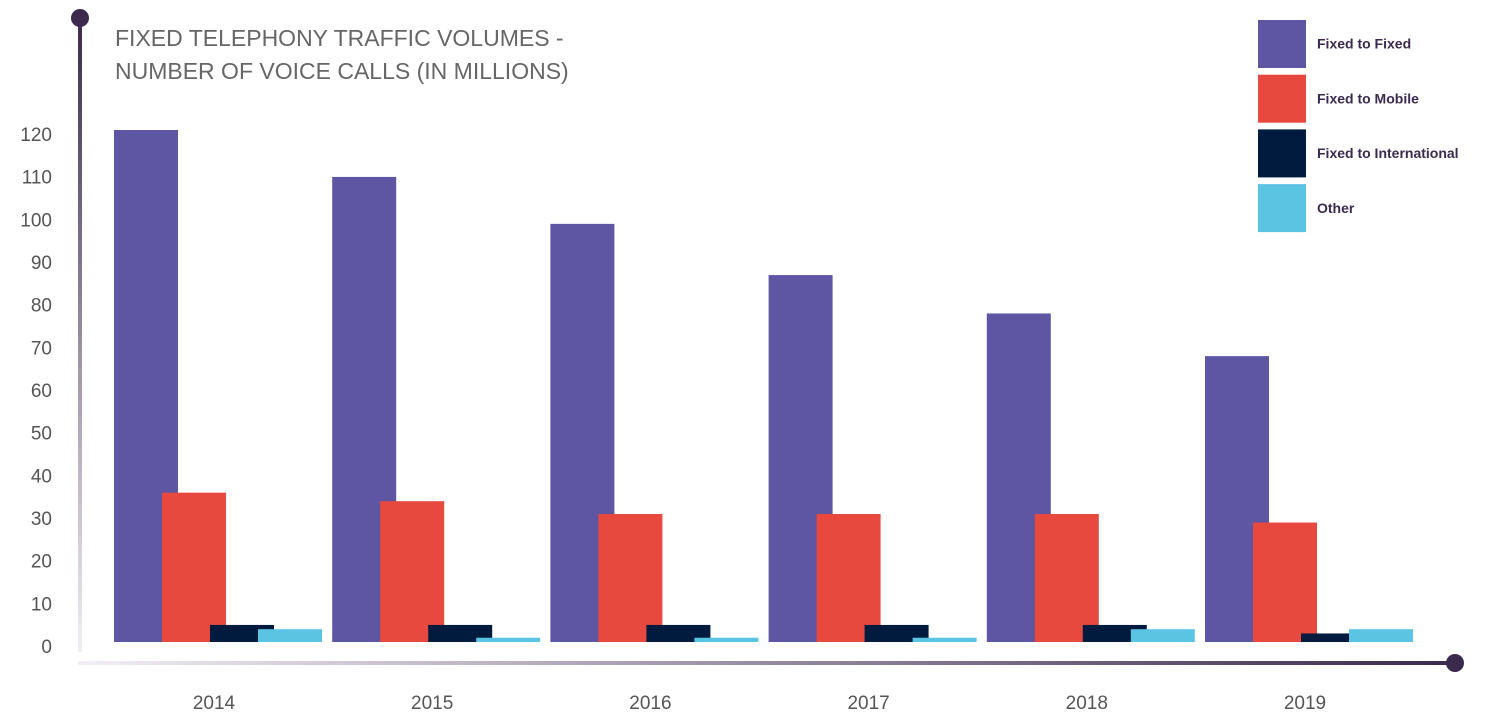 The width and height of the screenshot is (1499, 719). Describe the element at coordinates (339, 38) in the screenshot. I see `chart-title: FIXED TELEPHONY TRAFFIC VOLUMES -` at that location.